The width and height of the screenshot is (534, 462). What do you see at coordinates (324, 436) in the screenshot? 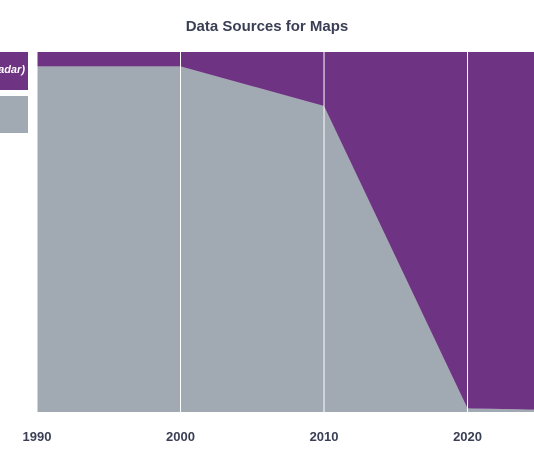
I see `x-tick-label-2010: 2010` at bounding box center [324, 436].